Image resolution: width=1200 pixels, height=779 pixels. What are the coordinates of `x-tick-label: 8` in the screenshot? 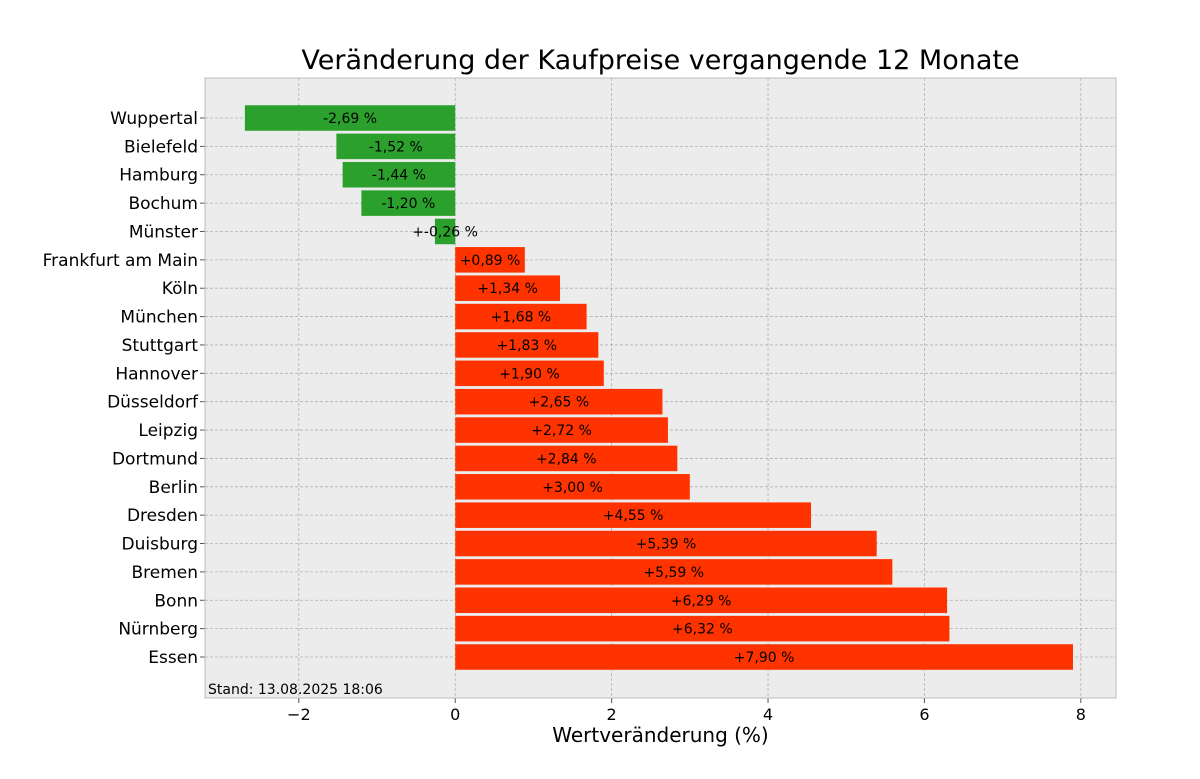 It's located at (1081, 714).